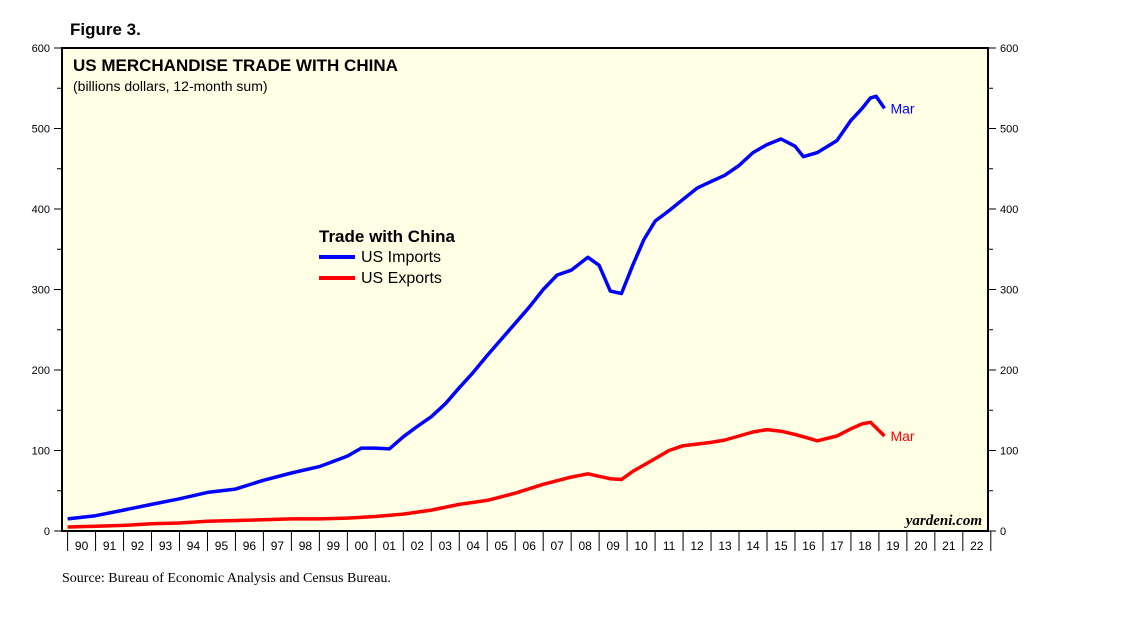 This screenshot has height=621, width=1138. I want to click on x-tick-label: 14, so click(753, 546).